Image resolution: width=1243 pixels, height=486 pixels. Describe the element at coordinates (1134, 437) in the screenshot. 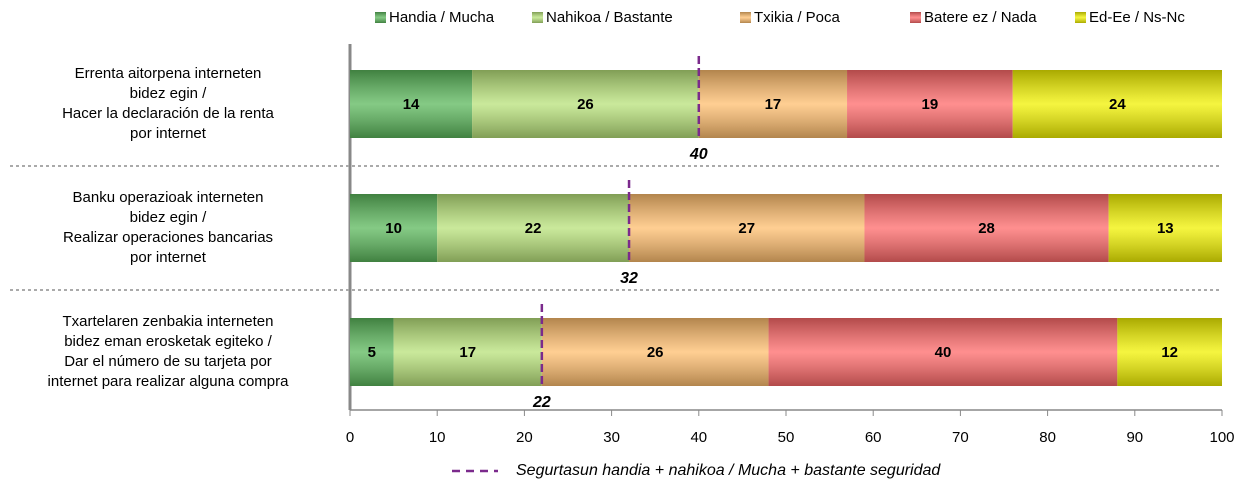

I see `x-tick-label: 90` at that location.